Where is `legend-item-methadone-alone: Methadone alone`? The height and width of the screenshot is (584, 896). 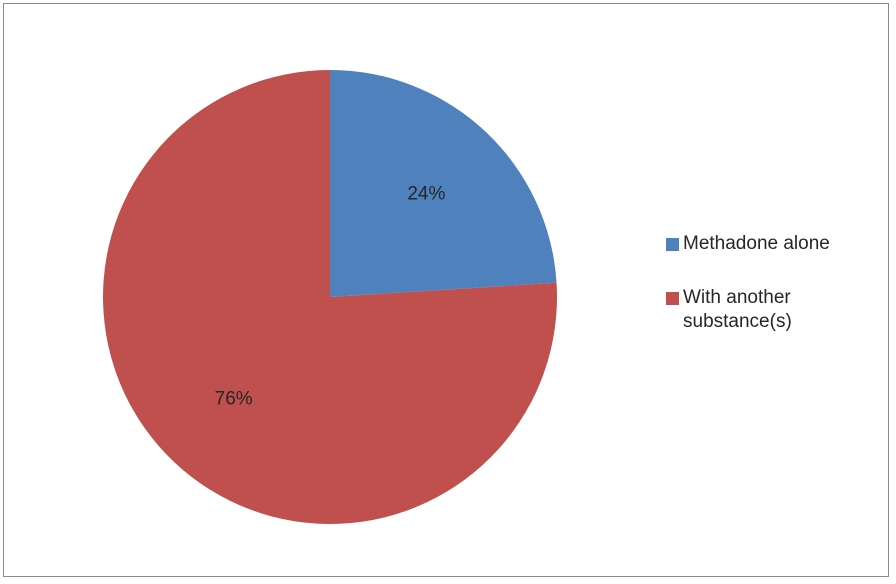
legend-item-methadone-alone: Methadone alone is located at coordinates (776, 244).